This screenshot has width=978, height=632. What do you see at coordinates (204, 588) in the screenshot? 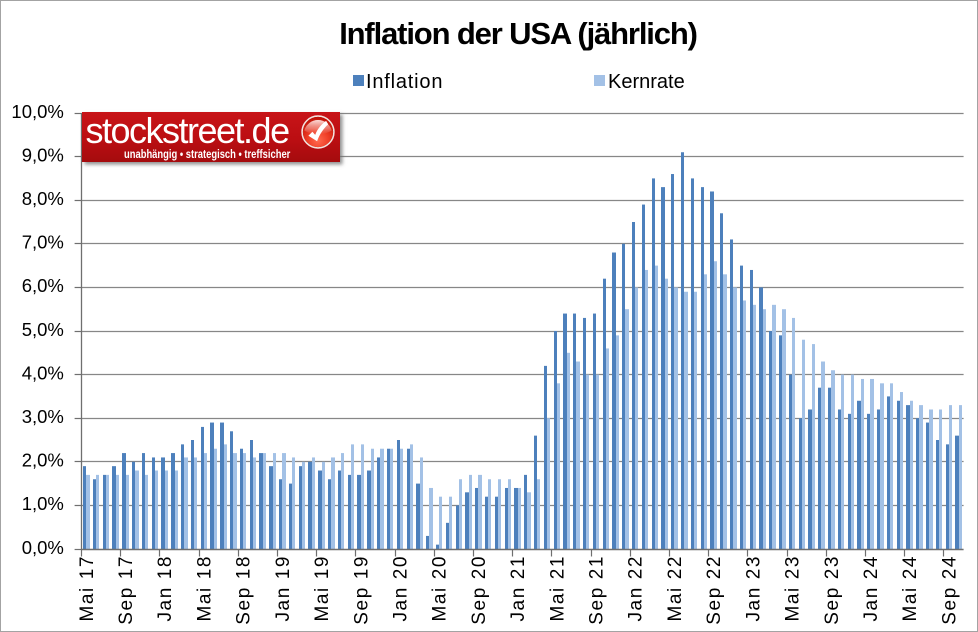
I see `svg-text: Mai 18` at bounding box center [204, 588].